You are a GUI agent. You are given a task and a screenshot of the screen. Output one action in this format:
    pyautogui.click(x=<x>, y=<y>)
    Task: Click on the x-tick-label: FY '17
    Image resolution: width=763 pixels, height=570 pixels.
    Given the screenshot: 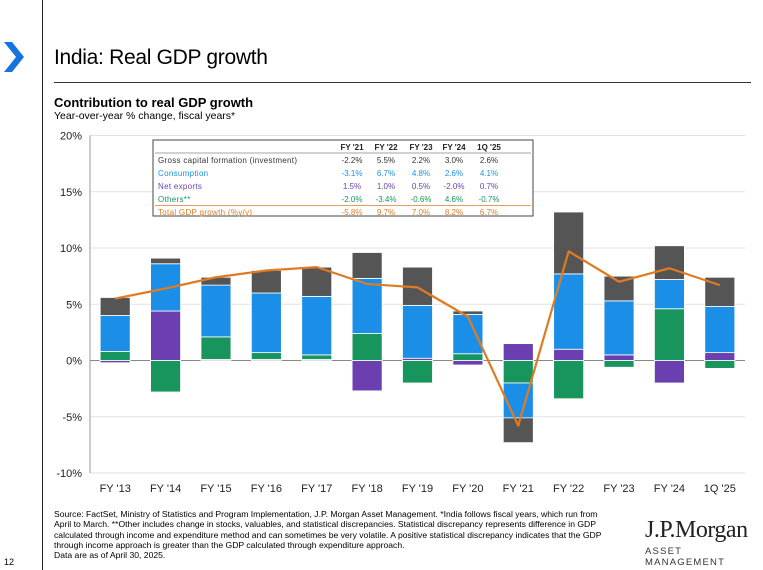 What is the action you would take?
    pyautogui.click(x=316, y=489)
    